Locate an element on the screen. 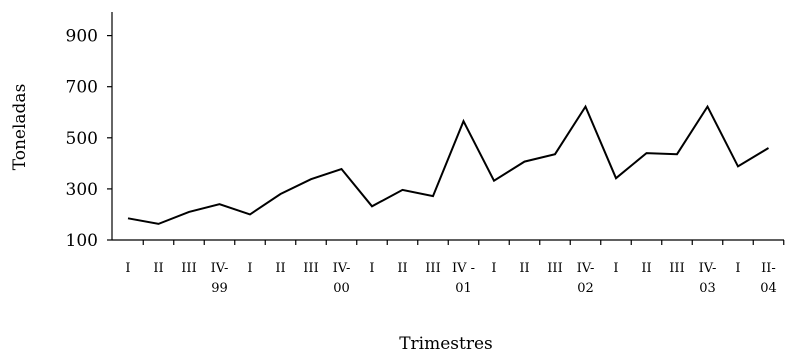 This screenshot has width=786, height=350. x-tick-label: IV-02 is located at coordinates (586, 278).